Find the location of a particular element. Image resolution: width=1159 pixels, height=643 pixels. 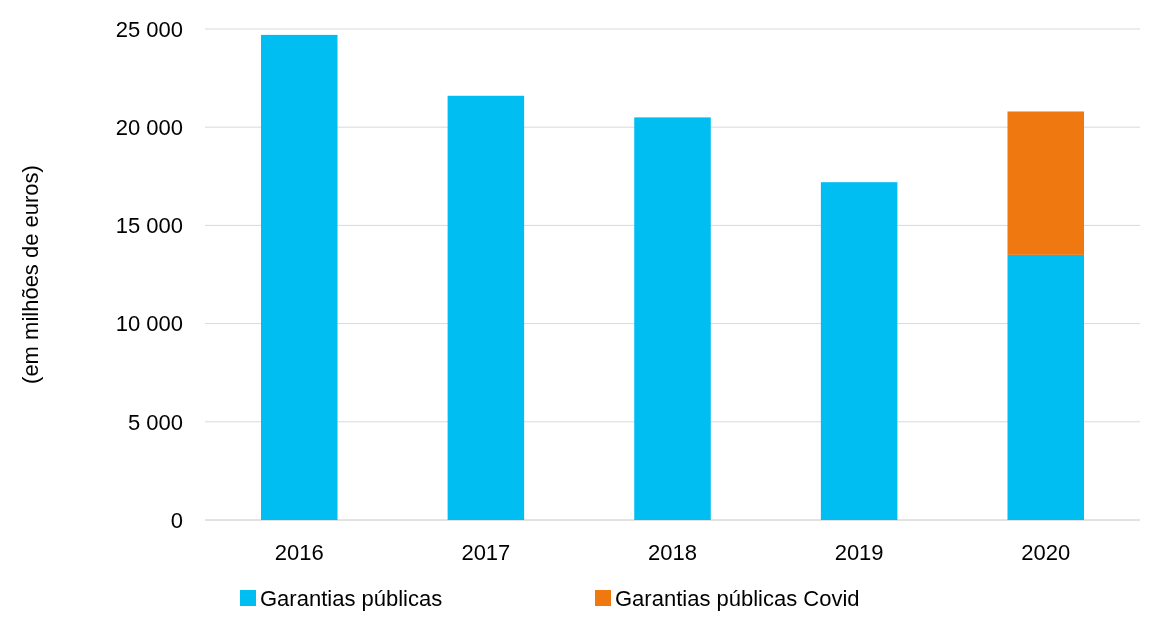

y-tick-label: 0 is located at coordinates (176, 520).